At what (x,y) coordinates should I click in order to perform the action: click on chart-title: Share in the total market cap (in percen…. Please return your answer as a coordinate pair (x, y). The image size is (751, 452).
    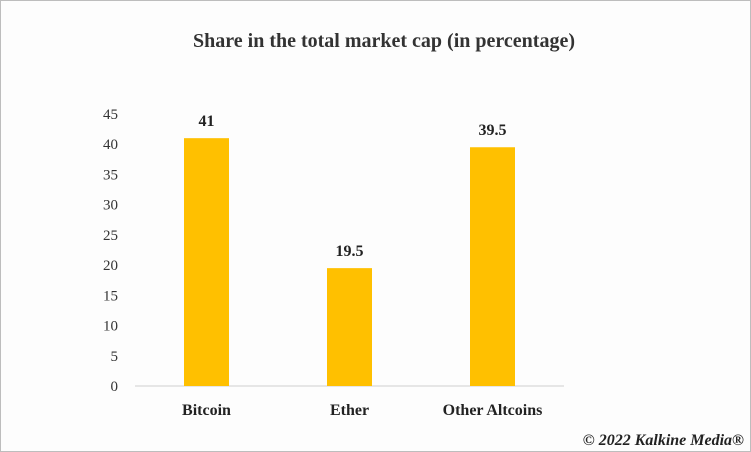
    Looking at the image, I should click on (384, 41).